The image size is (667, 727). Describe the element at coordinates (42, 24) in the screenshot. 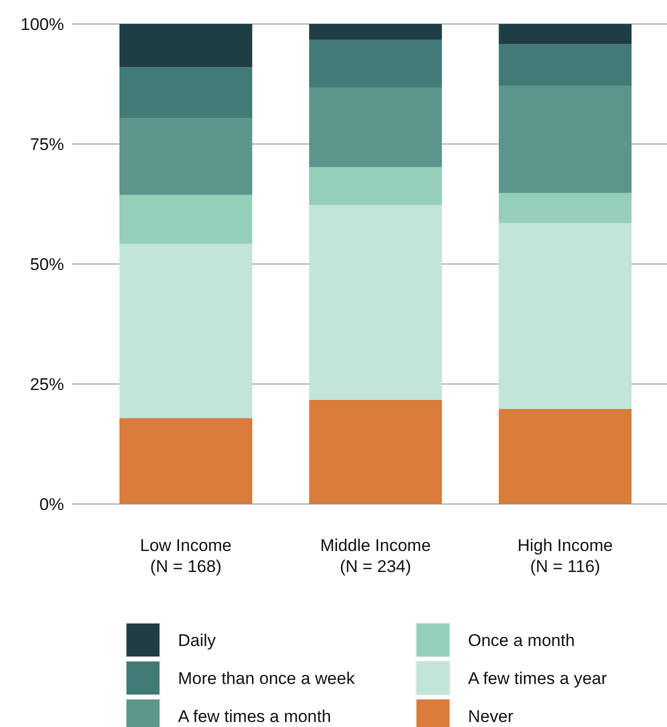

I see `y-tick-label: 100%` at that location.